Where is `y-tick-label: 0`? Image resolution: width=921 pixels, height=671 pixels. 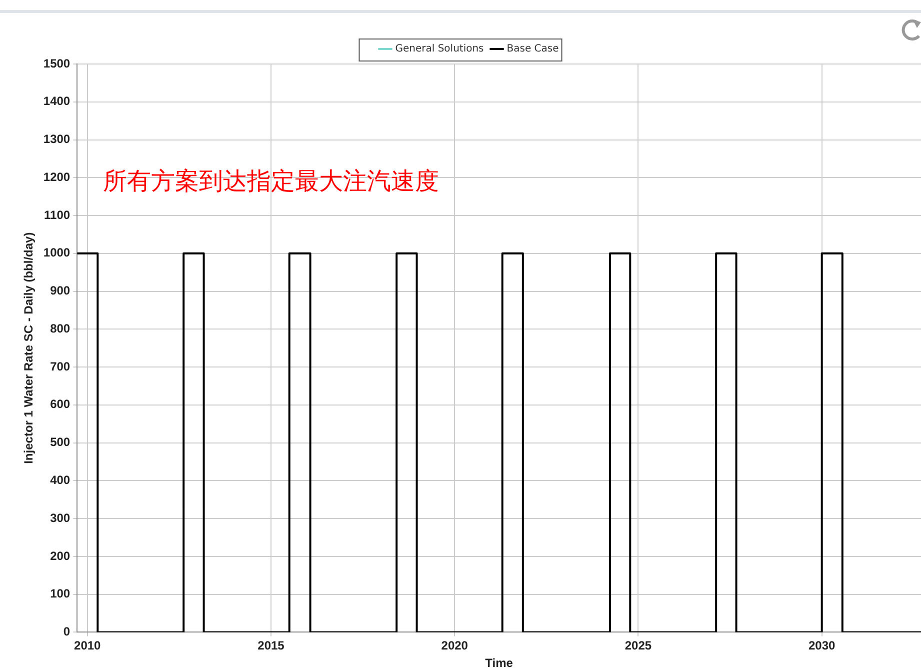
y-tick-label: 0 is located at coordinates (66, 631).